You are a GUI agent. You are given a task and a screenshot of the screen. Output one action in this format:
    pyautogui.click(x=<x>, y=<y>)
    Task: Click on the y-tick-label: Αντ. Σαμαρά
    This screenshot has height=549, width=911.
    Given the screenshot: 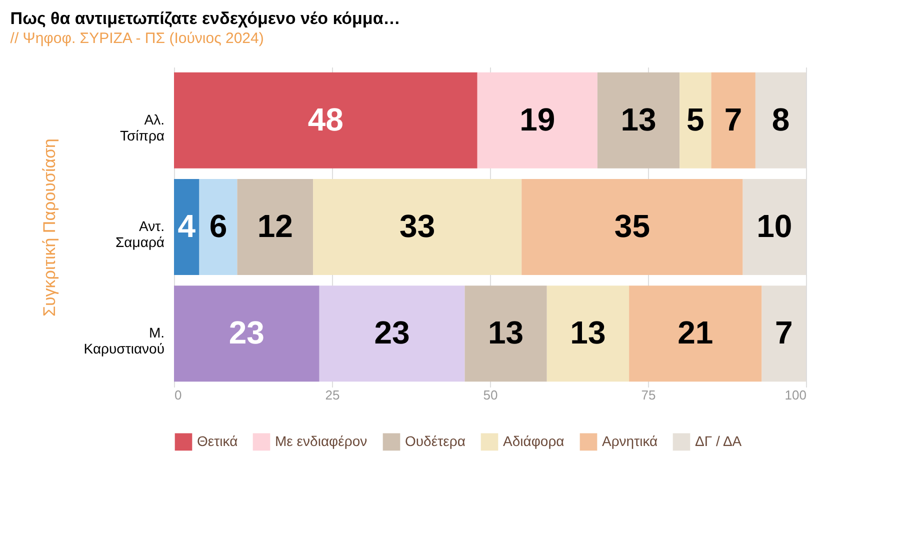 What is the action you would take?
    pyautogui.click(x=140, y=234)
    